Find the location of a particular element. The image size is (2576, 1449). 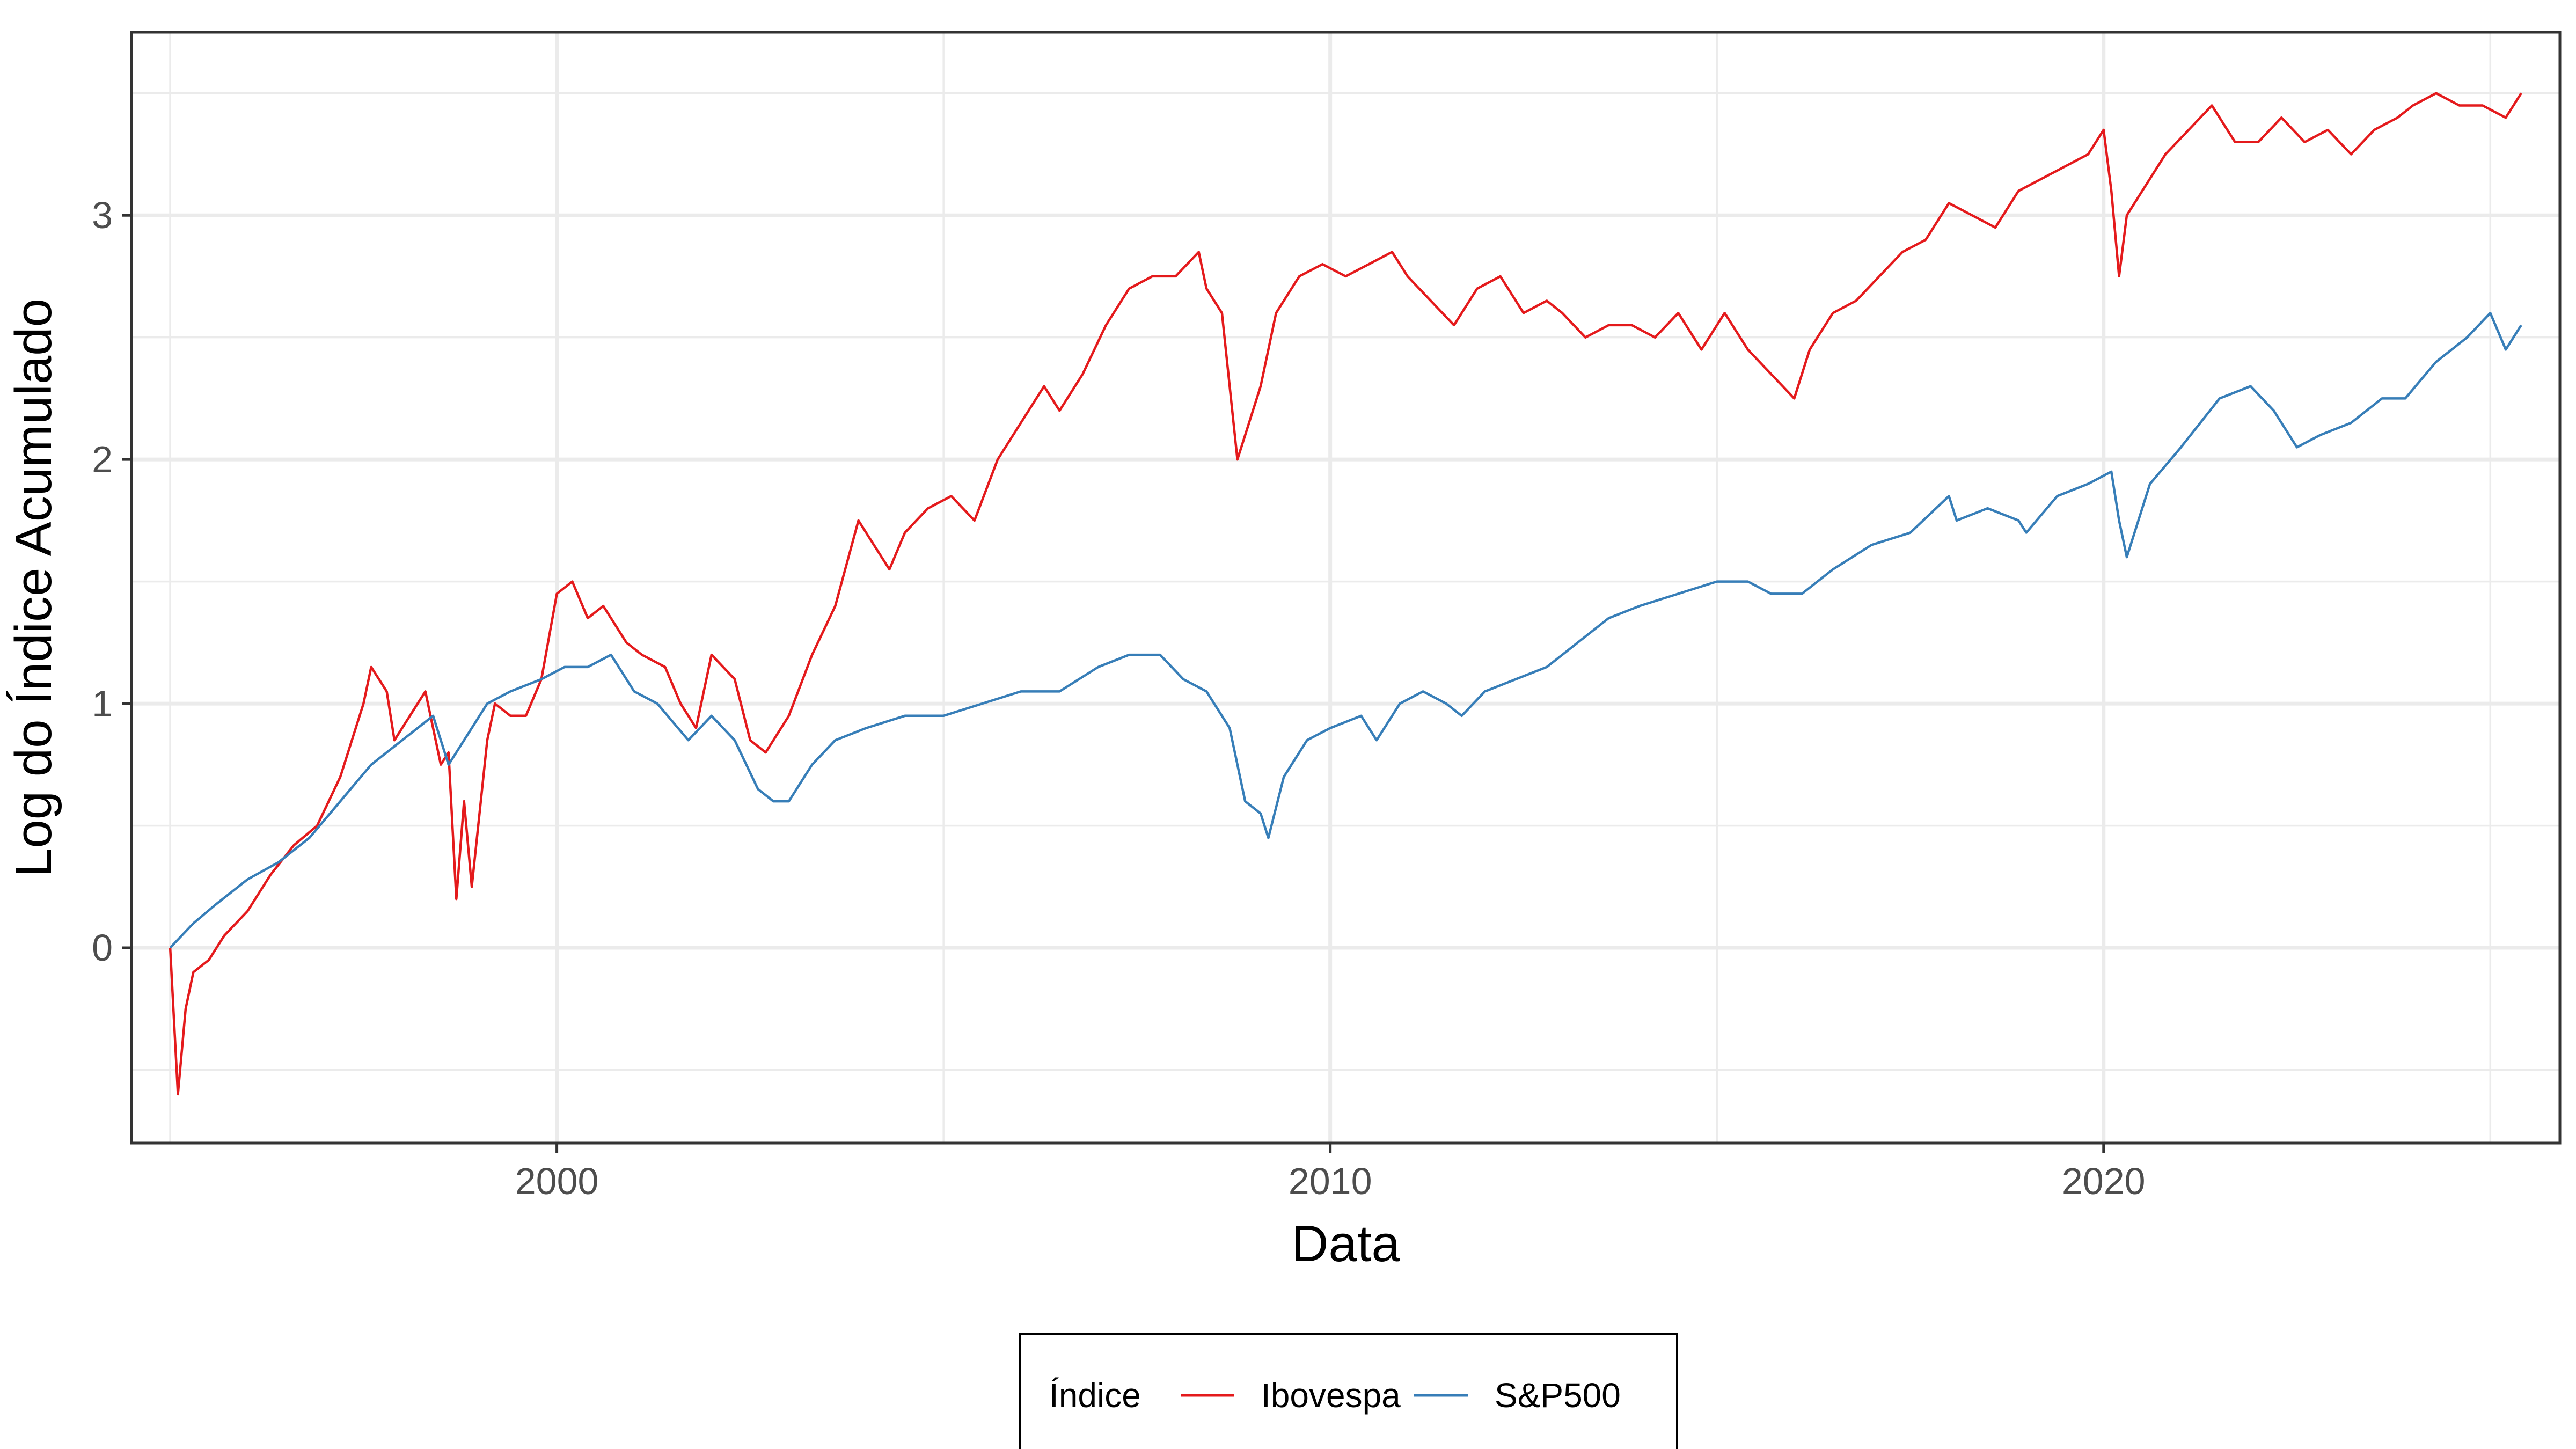

y-tick-label: 1 is located at coordinates (102, 703).